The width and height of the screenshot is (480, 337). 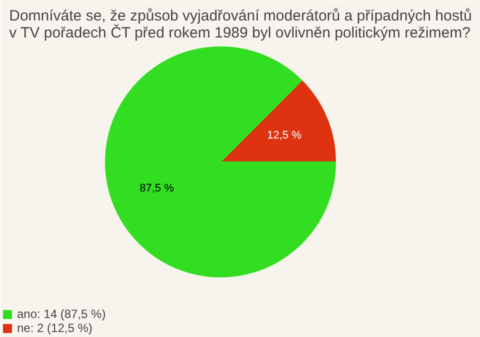 I want to click on data-label: 87,5 %, so click(x=157, y=188).